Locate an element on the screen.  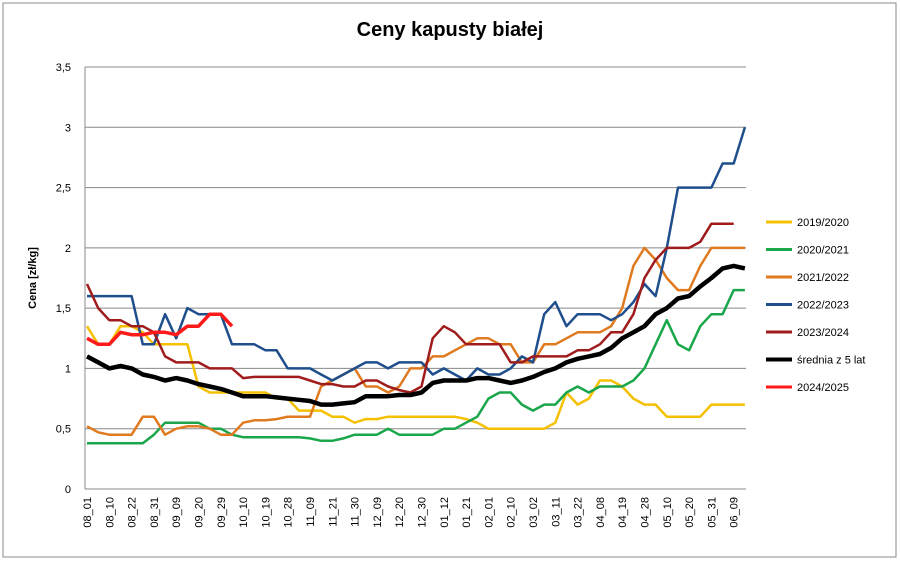
x-tick-label: 08_22 is located at coordinates (133, 512).